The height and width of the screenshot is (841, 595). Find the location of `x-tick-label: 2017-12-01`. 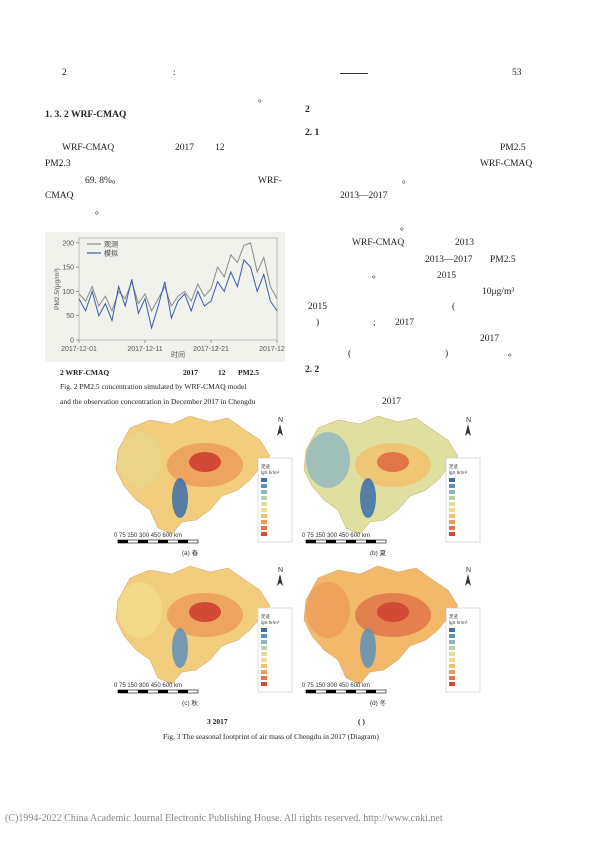

x-tick-label: 2017-12-01 is located at coordinates (79, 349).